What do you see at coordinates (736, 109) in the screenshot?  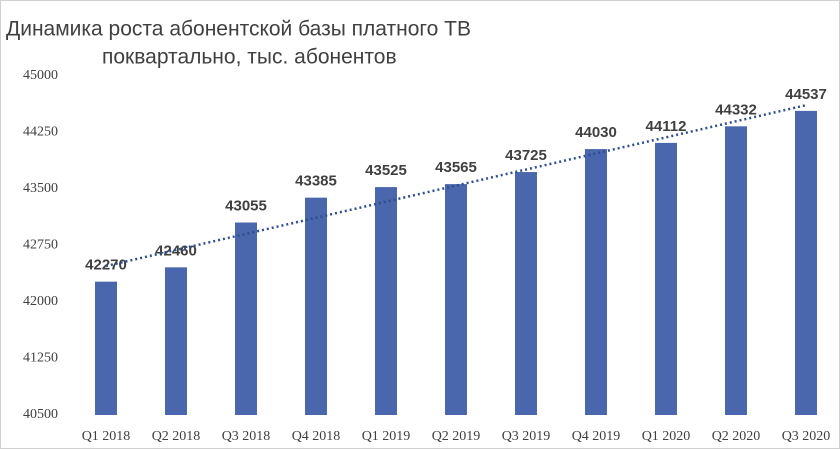 I see `value-label: 44332` at bounding box center [736, 109].